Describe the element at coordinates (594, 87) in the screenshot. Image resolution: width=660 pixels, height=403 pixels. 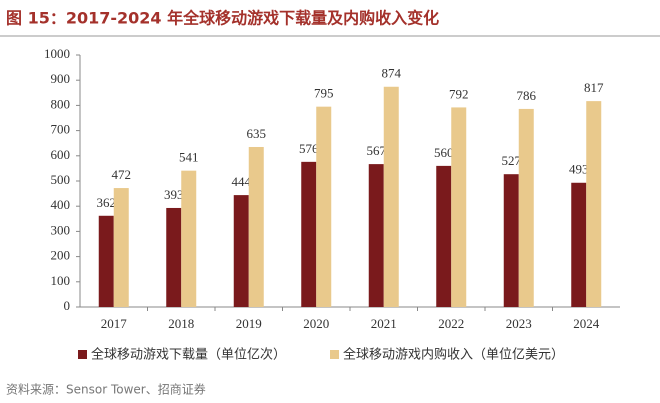
I see `value-label: 817` at that location.